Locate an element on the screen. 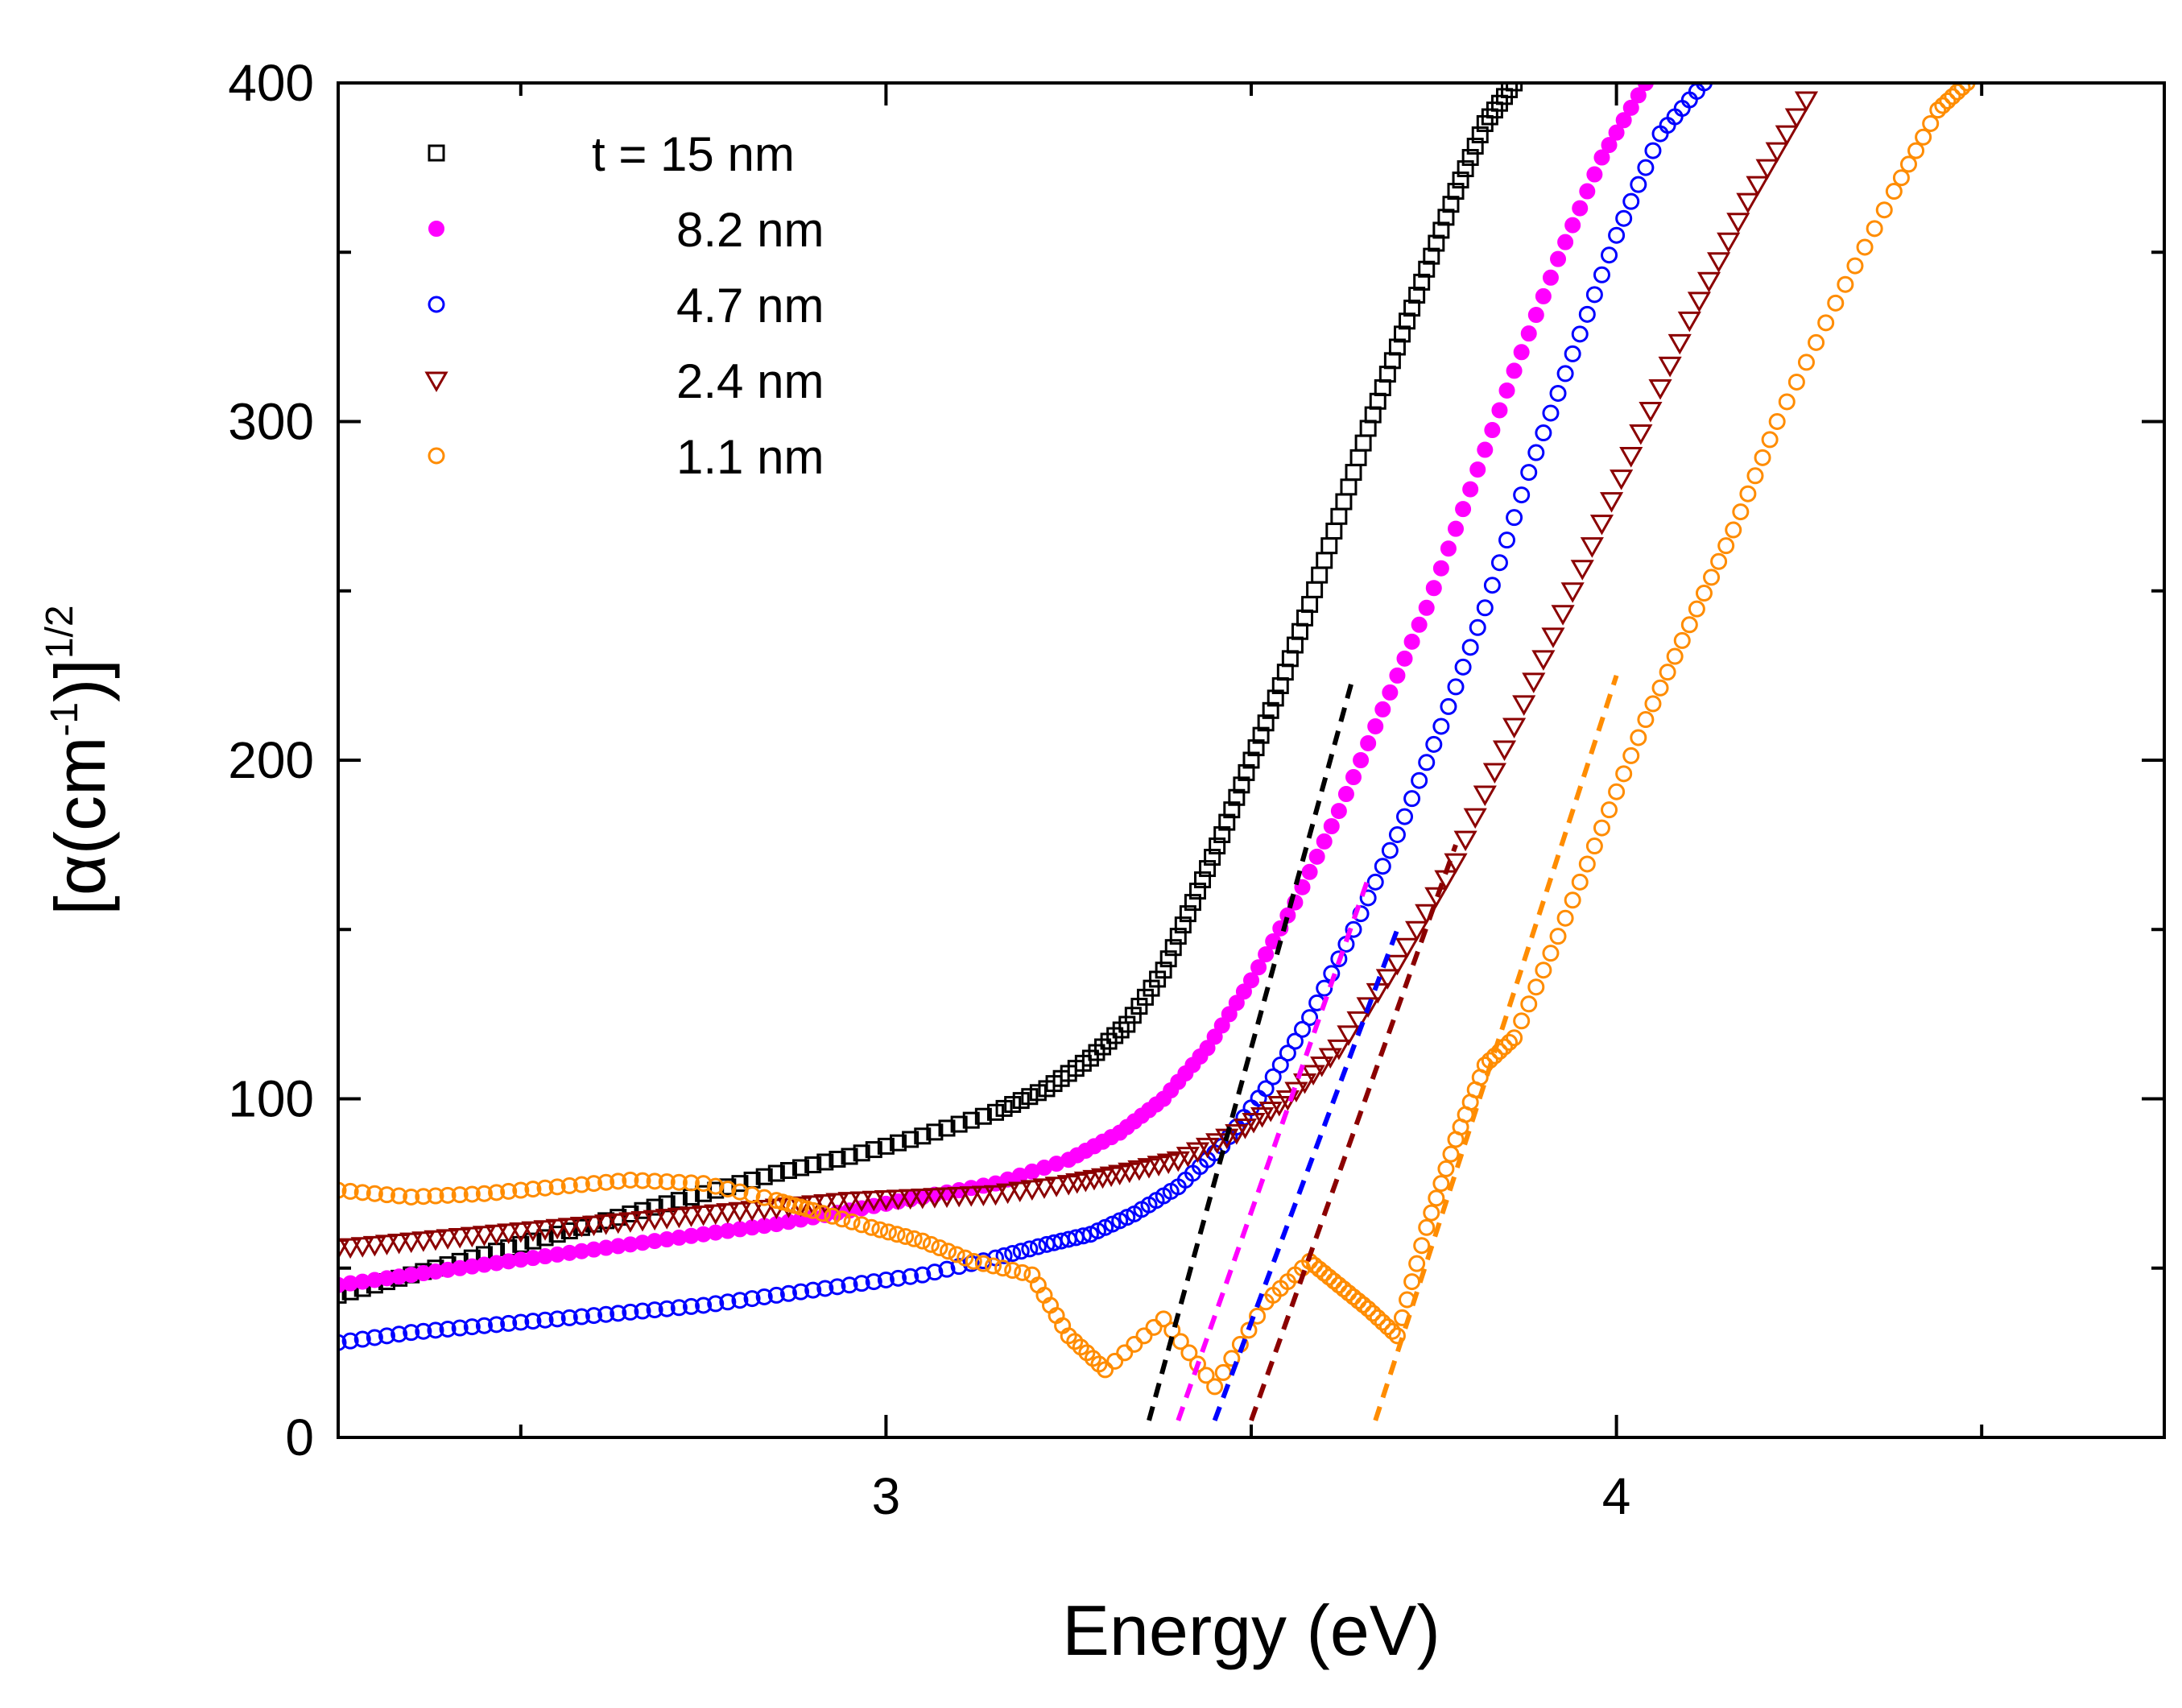 The image size is (2182, 1708). svg-text: [α(cm-1)]1/2 is located at coordinates (79, 760).